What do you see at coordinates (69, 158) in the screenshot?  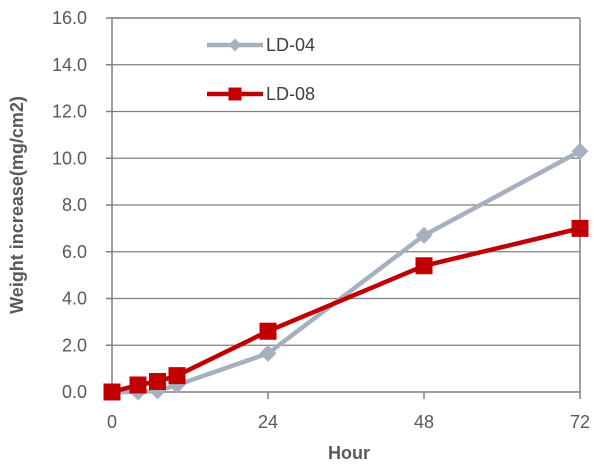 I see `y-tick-label: 10.0` at bounding box center [69, 158].